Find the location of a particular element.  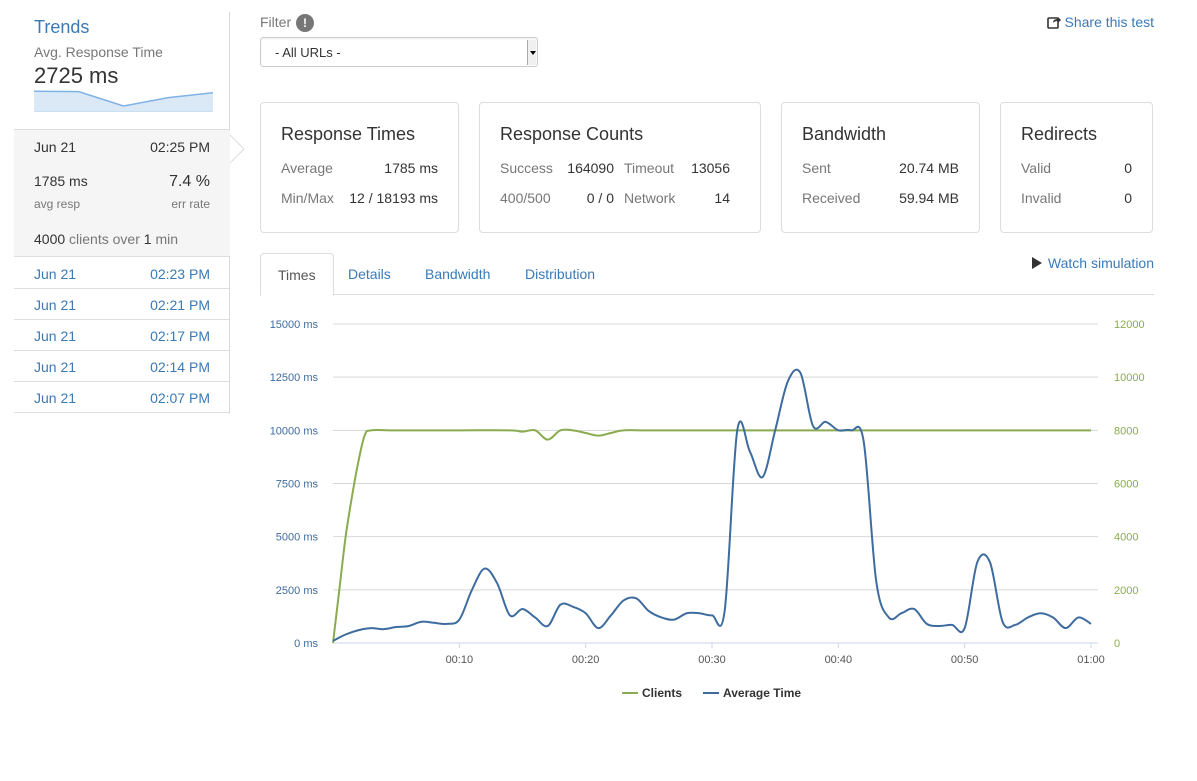

average-label: Average is located at coordinates (307, 168).